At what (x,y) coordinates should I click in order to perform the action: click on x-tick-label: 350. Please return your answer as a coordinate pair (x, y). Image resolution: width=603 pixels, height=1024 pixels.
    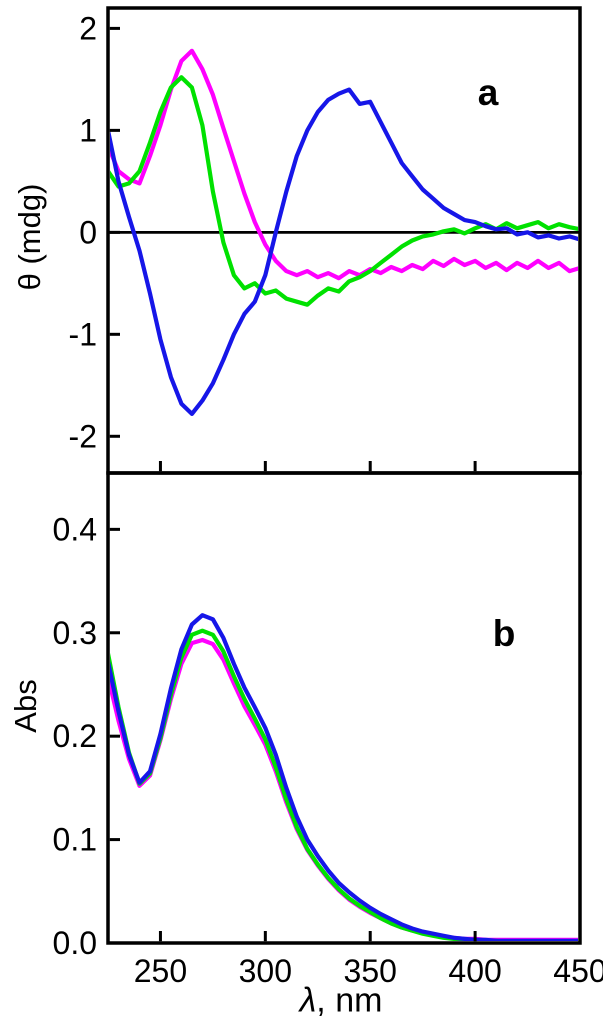
    Looking at the image, I should click on (370, 971).